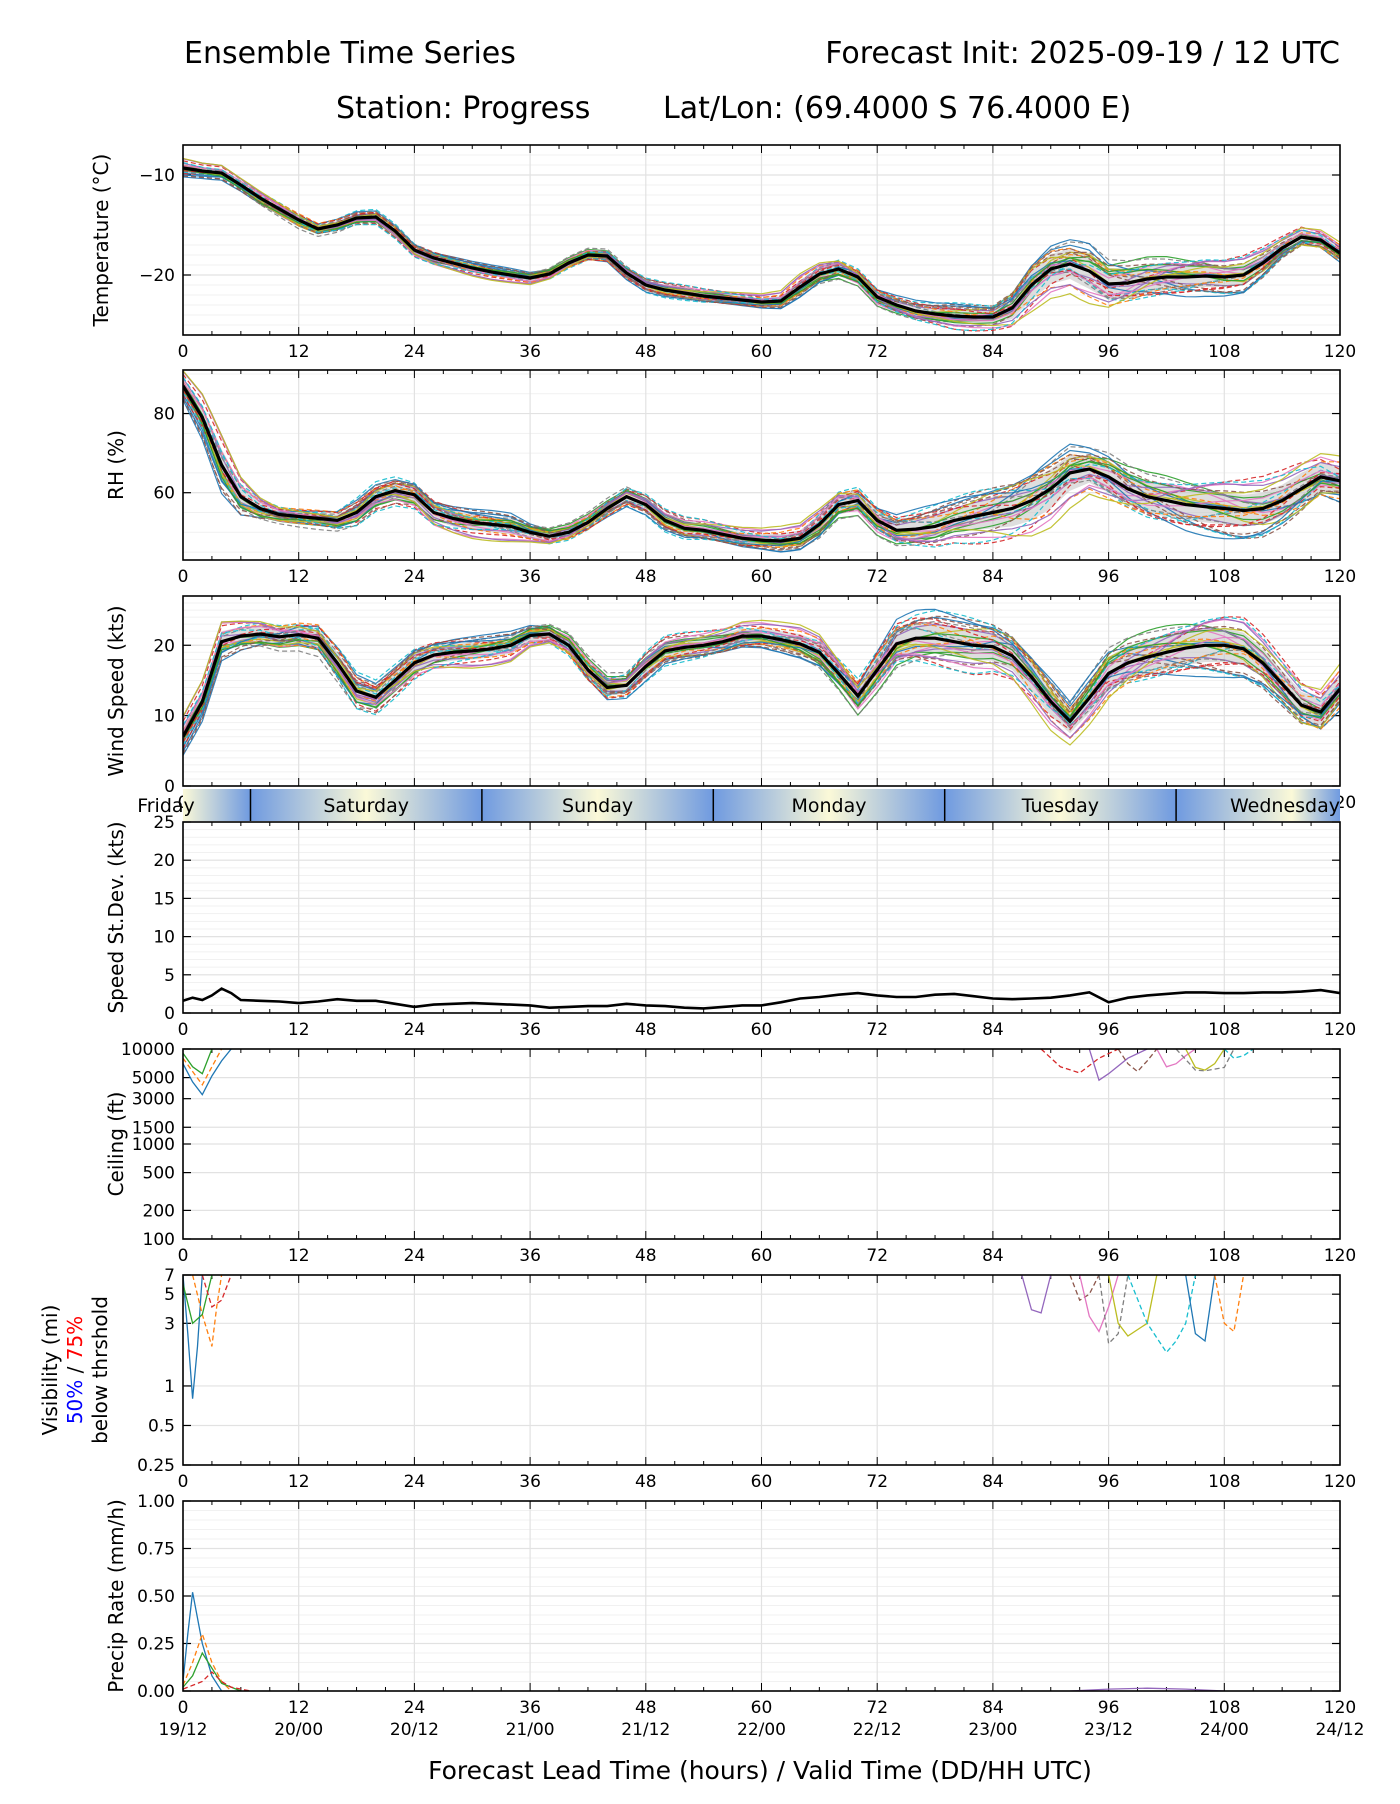  Describe the element at coordinates (299, 1030) in the screenshot. I see `speed_stdev-x-tick-label: 12` at that location.